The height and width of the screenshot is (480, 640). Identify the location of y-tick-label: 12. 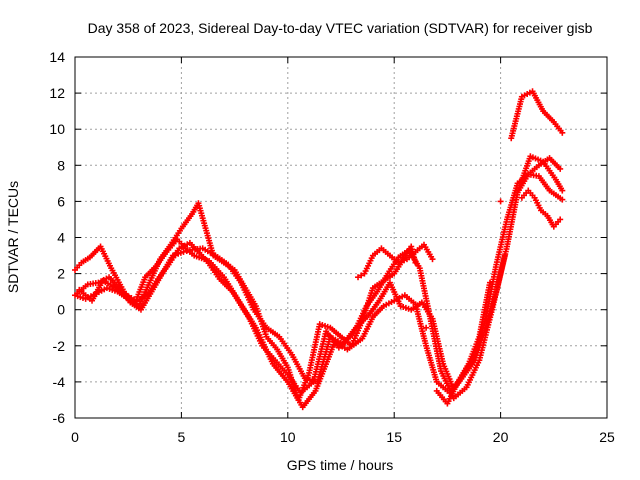
(57, 93).